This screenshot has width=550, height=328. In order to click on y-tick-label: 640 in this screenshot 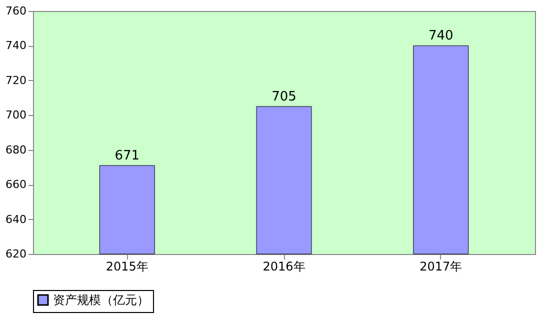, I will do `click(16, 219)`.